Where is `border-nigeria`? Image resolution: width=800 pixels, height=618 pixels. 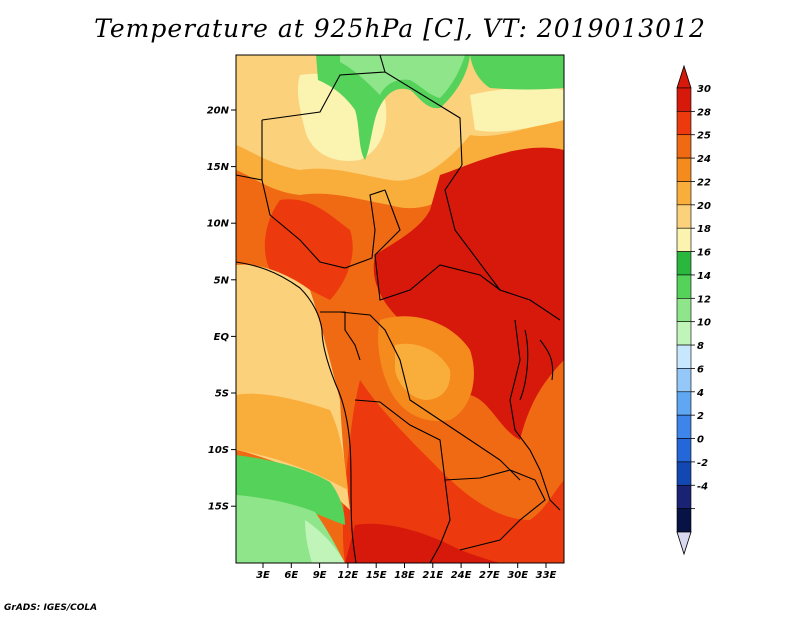
border-nigeria is located at coordinates (323, 224).